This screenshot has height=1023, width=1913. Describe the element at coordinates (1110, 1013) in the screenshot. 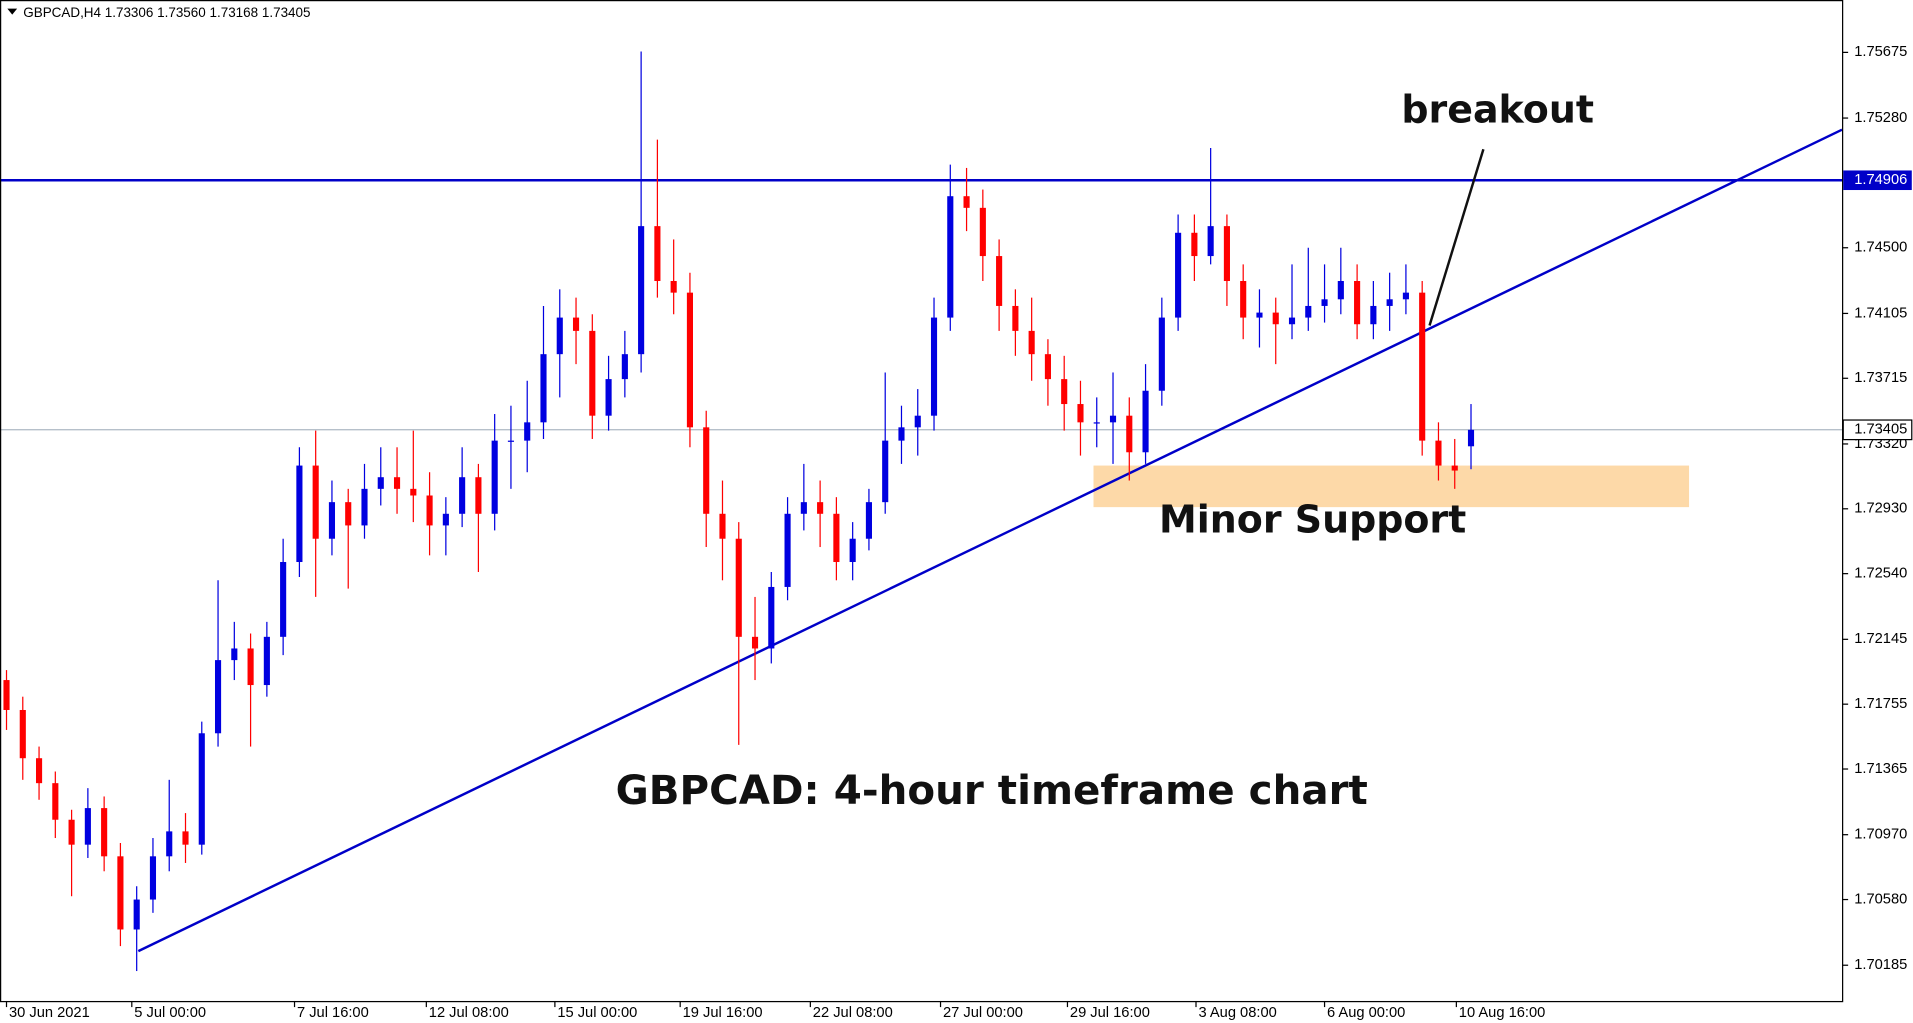

I see `x-tick-label: 29 Jul 16:00` at that location.